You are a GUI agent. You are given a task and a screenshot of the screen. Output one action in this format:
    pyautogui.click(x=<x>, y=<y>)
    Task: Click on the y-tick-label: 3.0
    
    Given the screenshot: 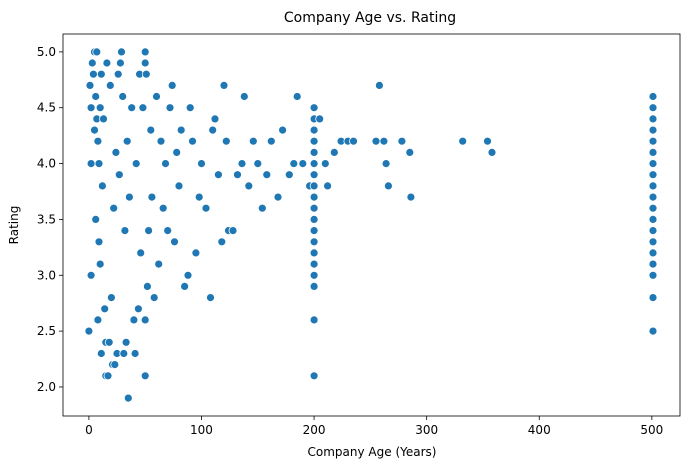 What is the action you would take?
    pyautogui.click(x=46, y=275)
    